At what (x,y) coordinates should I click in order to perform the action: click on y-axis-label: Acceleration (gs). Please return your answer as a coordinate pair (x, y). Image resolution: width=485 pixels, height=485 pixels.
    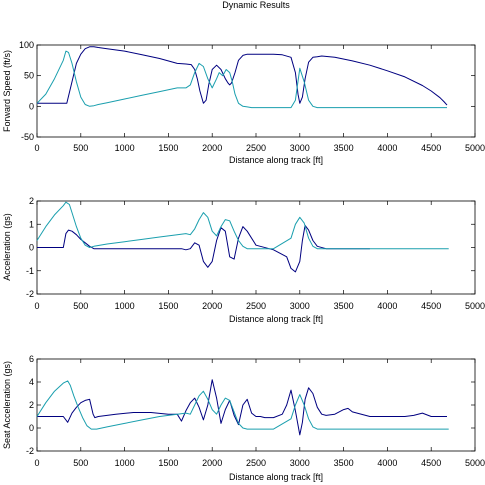
    Looking at the image, I should click on (7, 247).